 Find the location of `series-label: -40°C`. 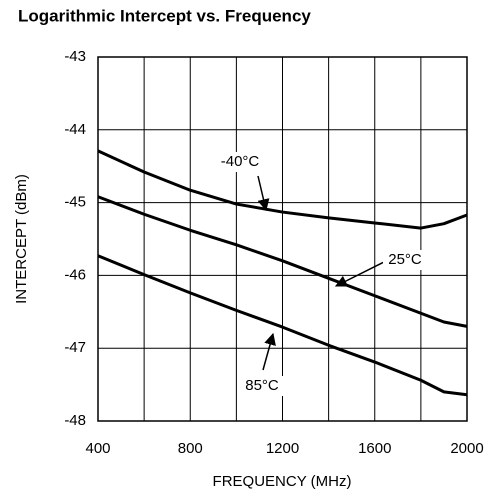

series-label: -40°C is located at coordinates (240, 161).